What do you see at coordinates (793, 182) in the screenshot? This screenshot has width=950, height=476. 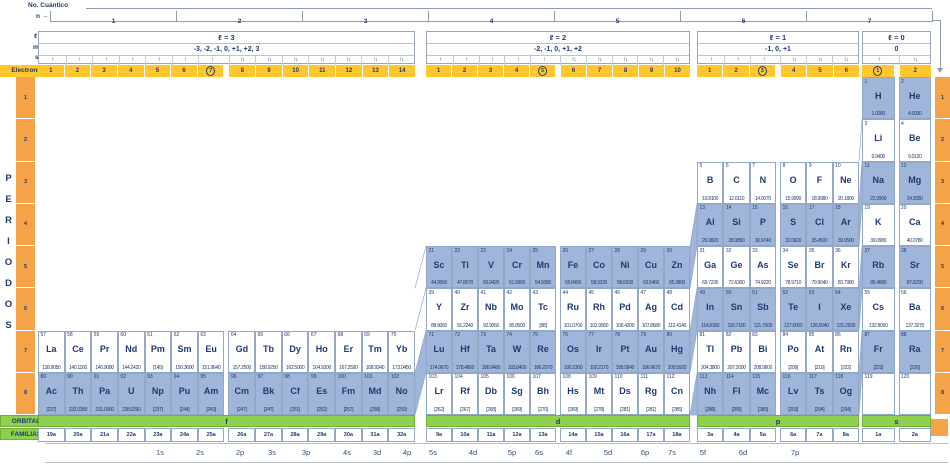 I see `element-O: 8 O 15.9990` at bounding box center [793, 182].